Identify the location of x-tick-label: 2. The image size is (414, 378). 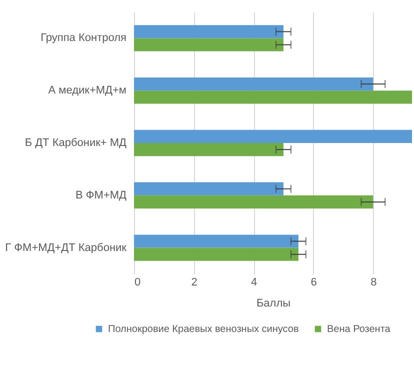
(194, 282).